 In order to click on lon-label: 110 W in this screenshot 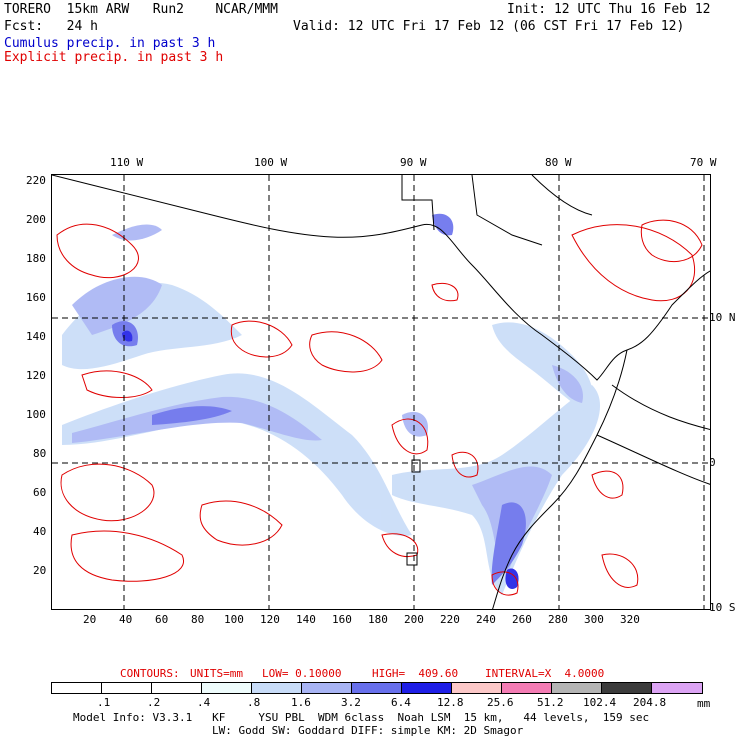, I will do `click(127, 162)`.